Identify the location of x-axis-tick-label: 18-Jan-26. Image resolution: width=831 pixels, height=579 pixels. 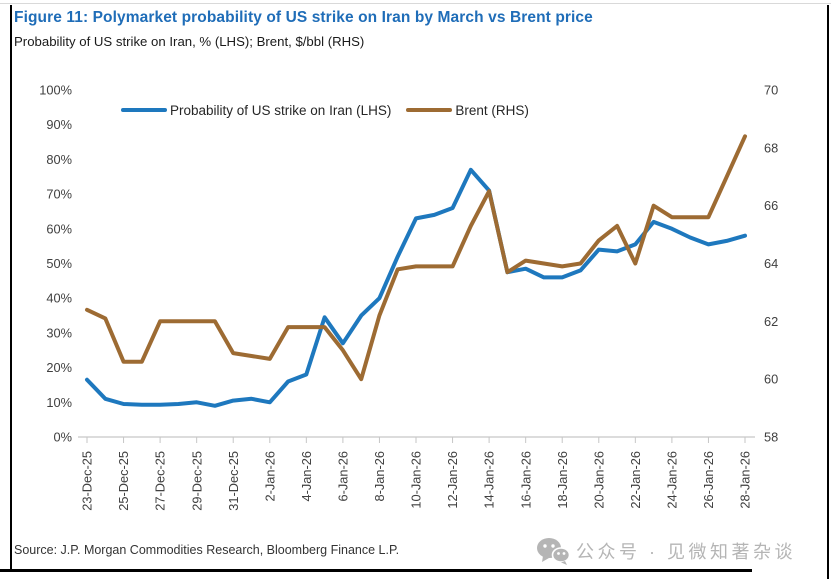
(562, 480).